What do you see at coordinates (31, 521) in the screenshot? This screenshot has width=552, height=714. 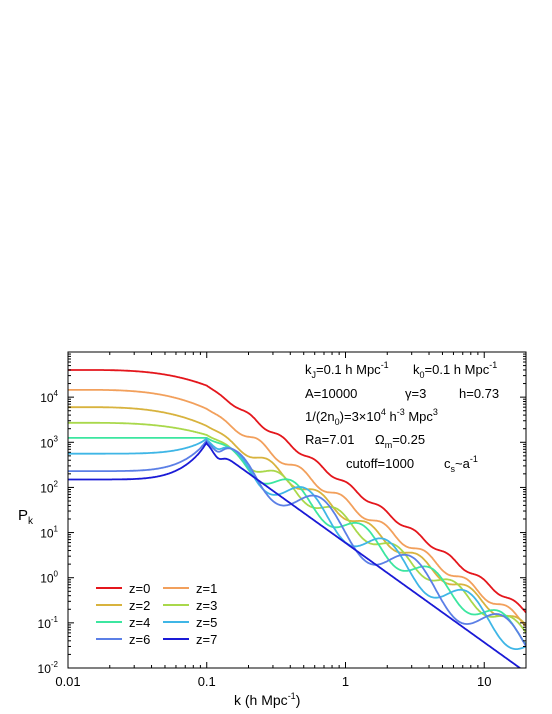 I see `y-axis-label-sub: k` at bounding box center [31, 521].